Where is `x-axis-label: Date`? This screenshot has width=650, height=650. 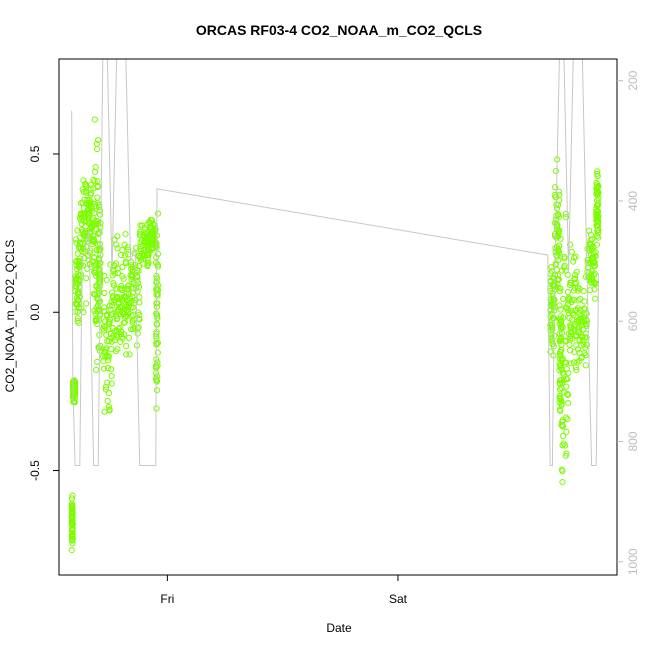
x-axis-label: Date is located at coordinates (339, 628).